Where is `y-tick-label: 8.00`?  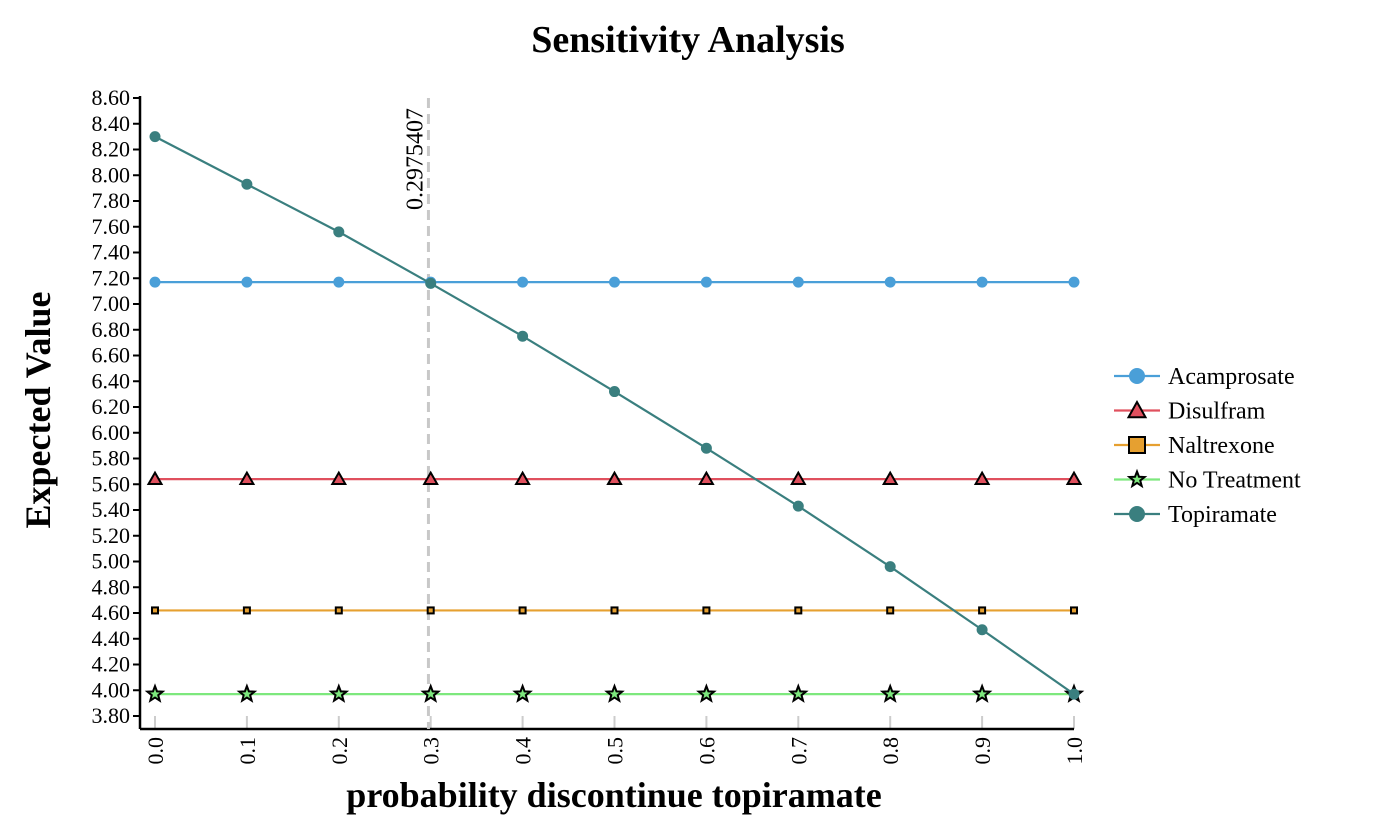
y-tick-label: 8.00 is located at coordinates (111, 174).